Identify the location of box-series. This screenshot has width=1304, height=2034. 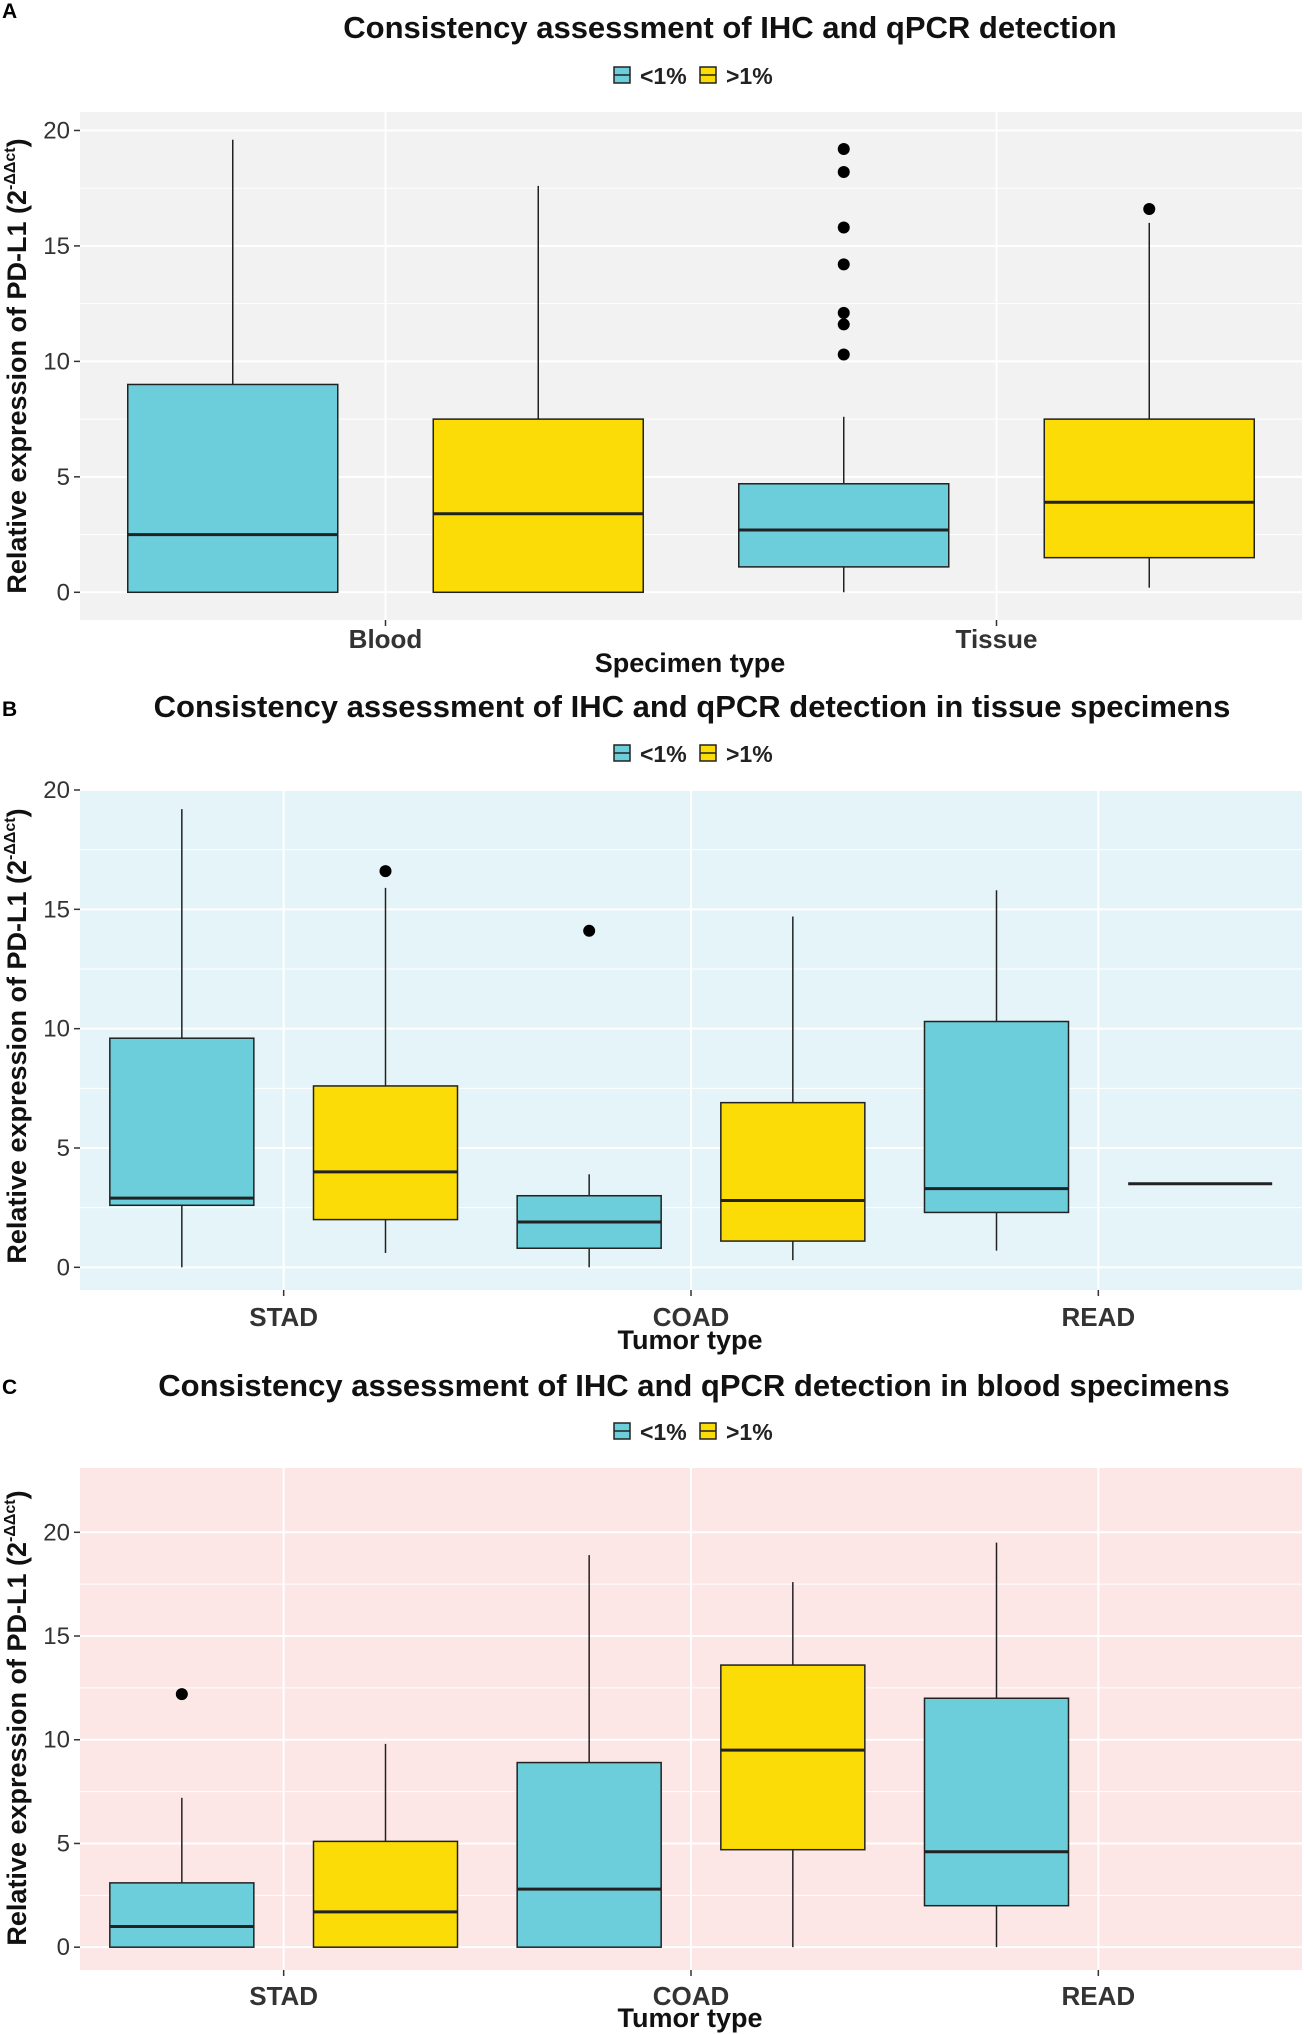
(589, 1745).